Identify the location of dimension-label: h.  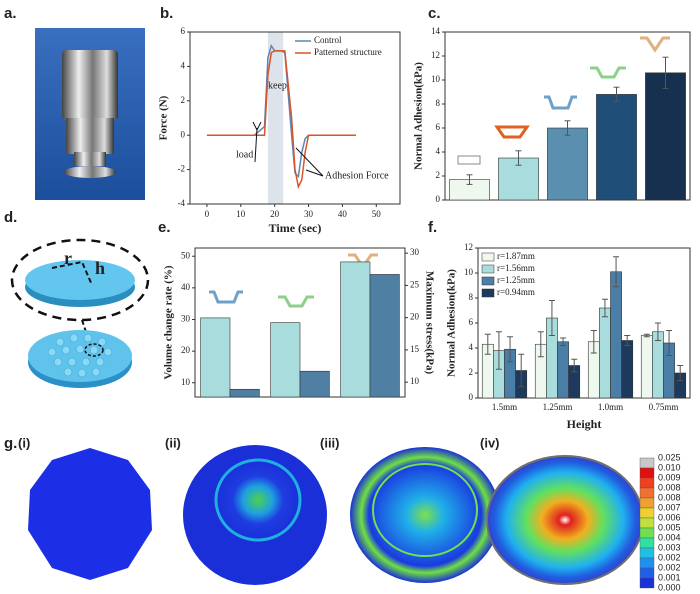
(100, 268).